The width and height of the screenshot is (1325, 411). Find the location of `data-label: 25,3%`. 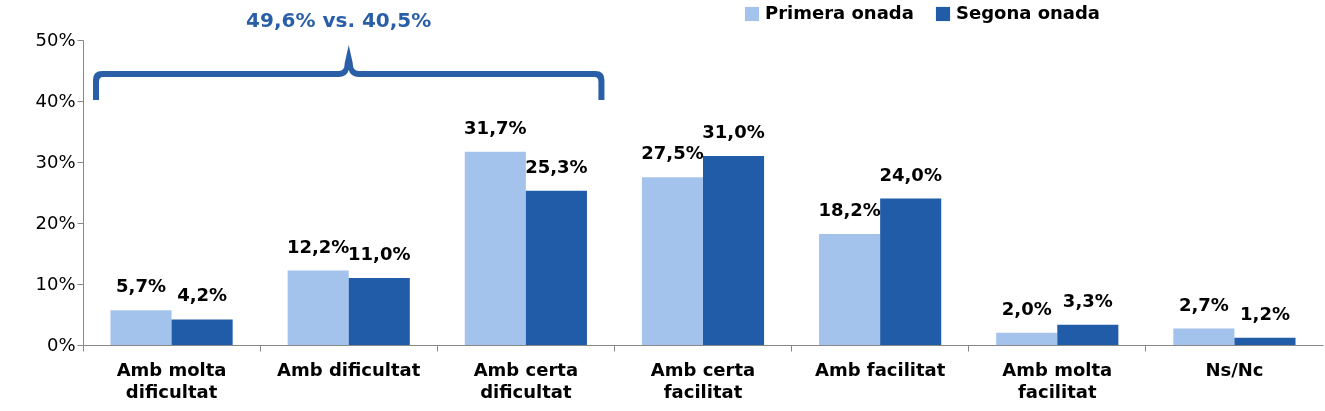

data-label: 25,3% is located at coordinates (556, 166).